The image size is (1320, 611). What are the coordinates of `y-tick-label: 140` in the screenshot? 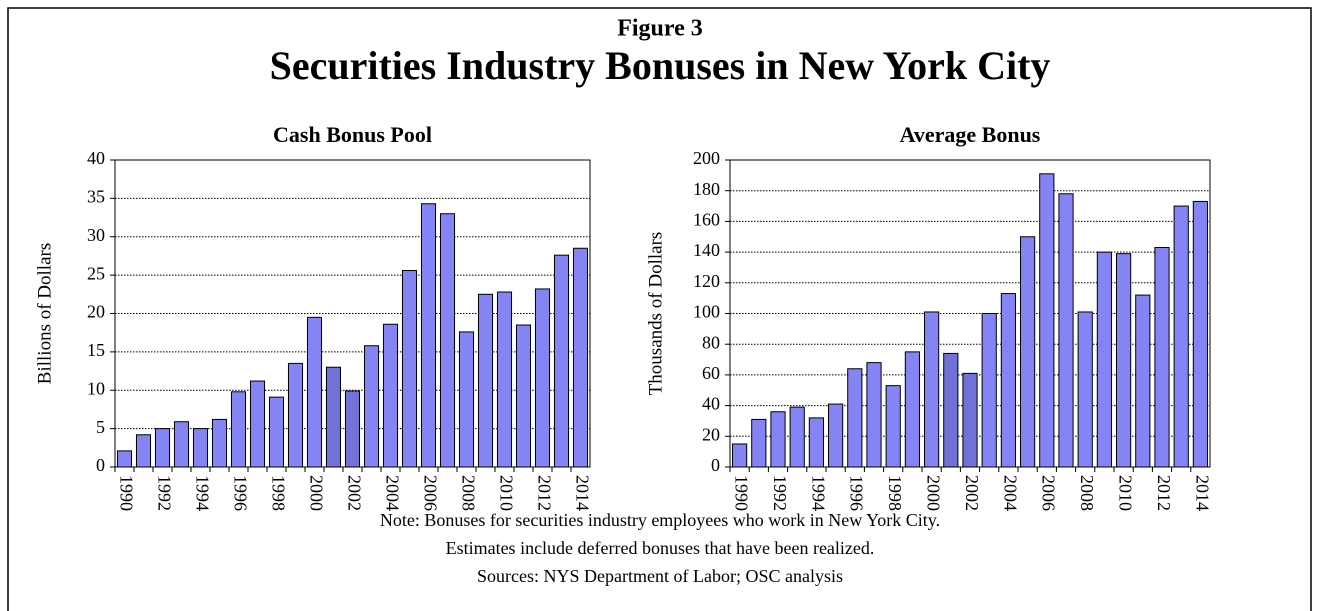 It's located at (706, 250).